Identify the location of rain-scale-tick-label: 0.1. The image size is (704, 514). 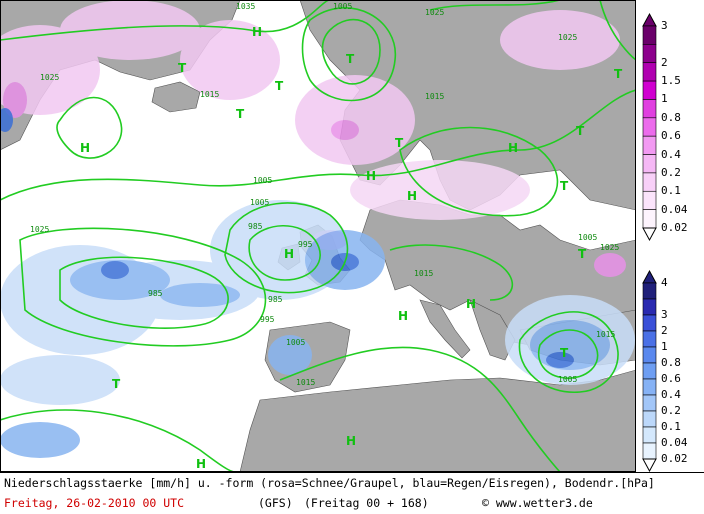
(671, 426).